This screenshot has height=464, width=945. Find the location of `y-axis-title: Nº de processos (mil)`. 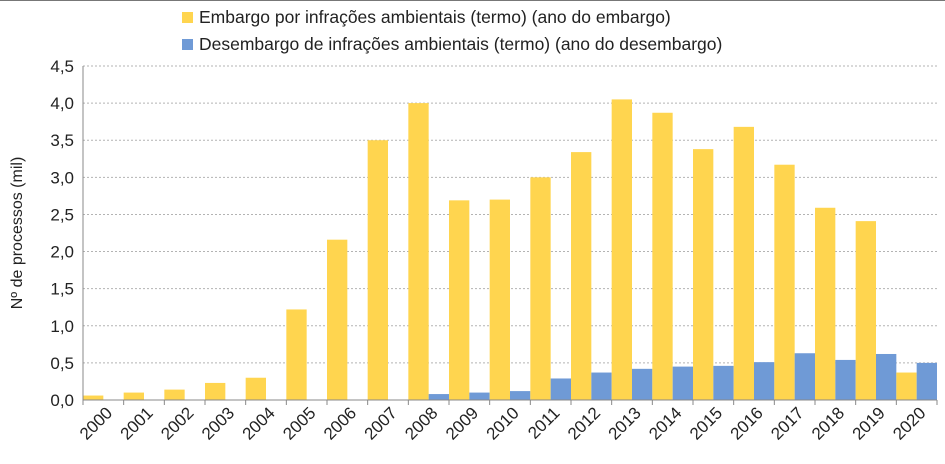

y-axis-title: Nº de processos (mil) is located at coordinates (17, 233).